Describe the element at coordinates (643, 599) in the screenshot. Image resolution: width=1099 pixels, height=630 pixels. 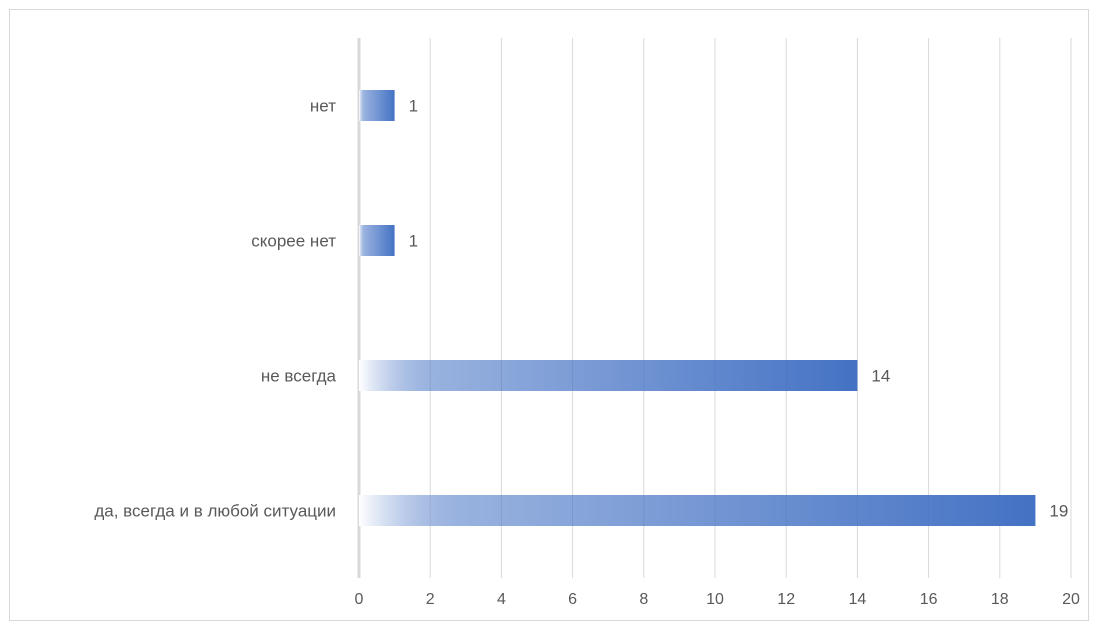
I see `x-tick-label: 8` at that location.